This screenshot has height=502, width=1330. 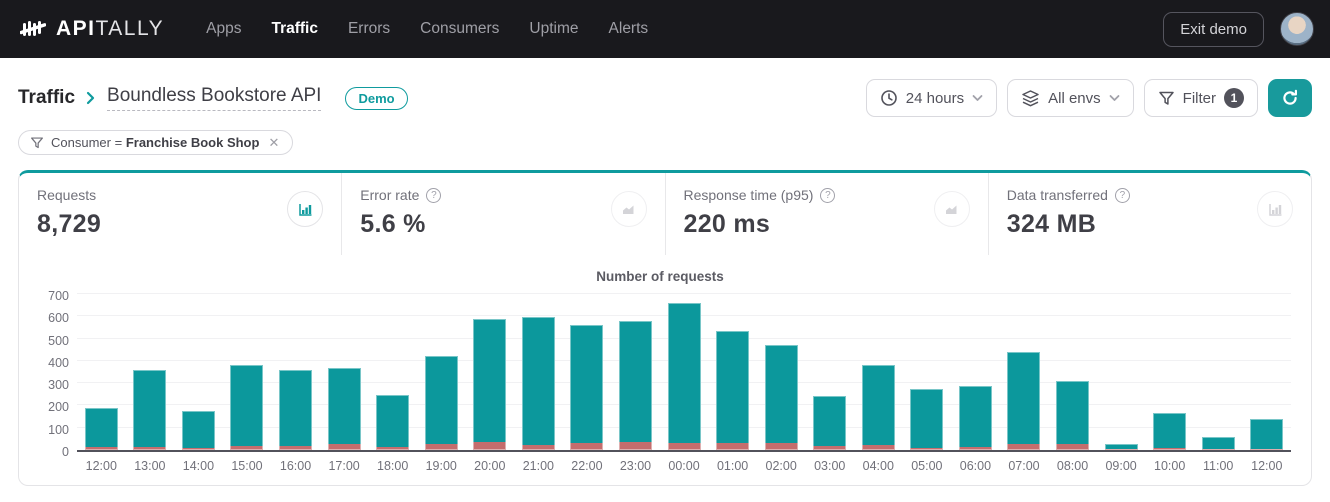 I want to click on stat-data-transferred: Data transferred? 324 MB, so click(x=1150, y=214).